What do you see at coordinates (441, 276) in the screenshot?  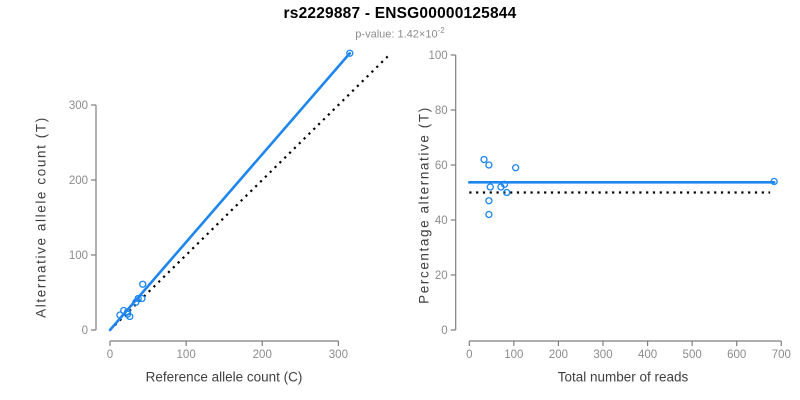 I see `right-y-tick-label: 20` at bounding box center [441, 276].